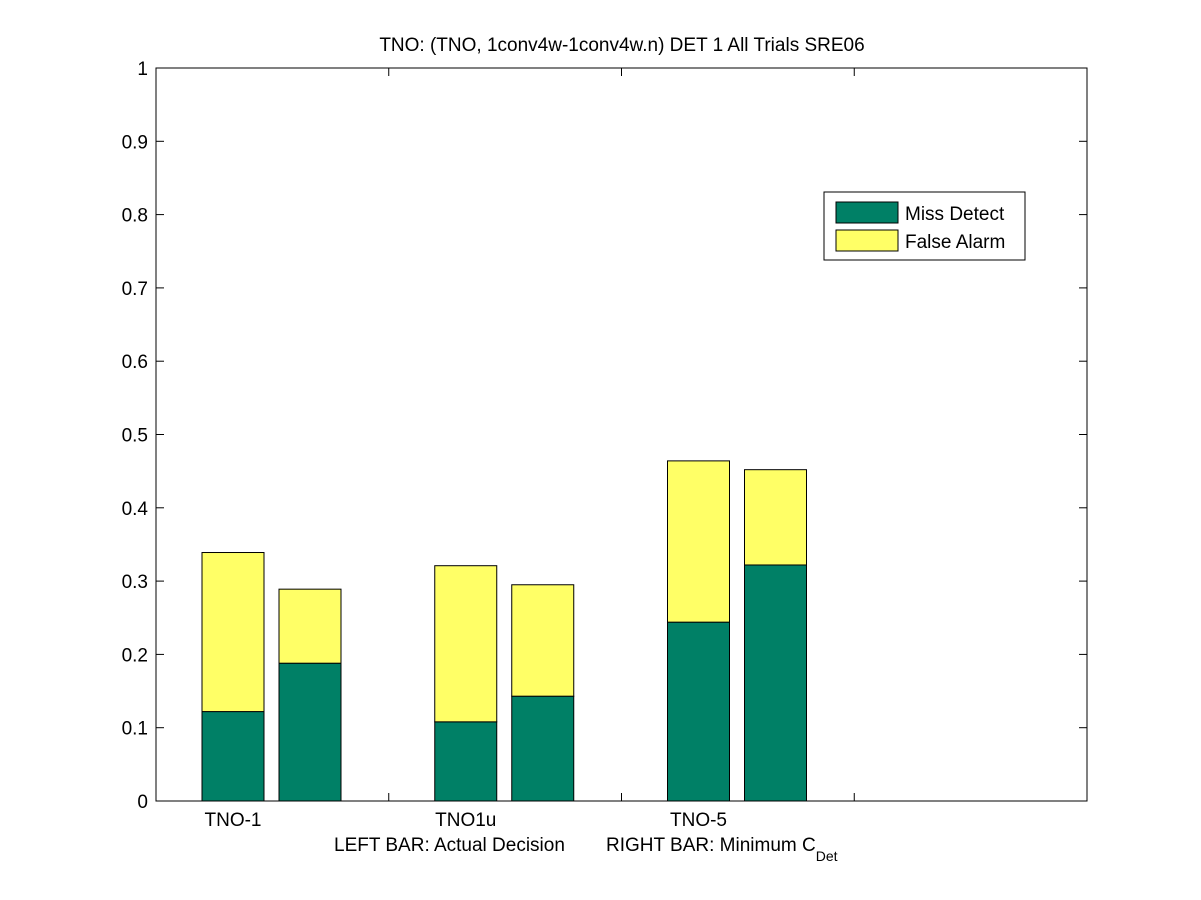 The height and width of the screenshot is (900, 1201). What do you see at coordinates (698, 820) in the screenshot?
I see `x-tick-label: TNO-5` at bounding box center [698, 820].